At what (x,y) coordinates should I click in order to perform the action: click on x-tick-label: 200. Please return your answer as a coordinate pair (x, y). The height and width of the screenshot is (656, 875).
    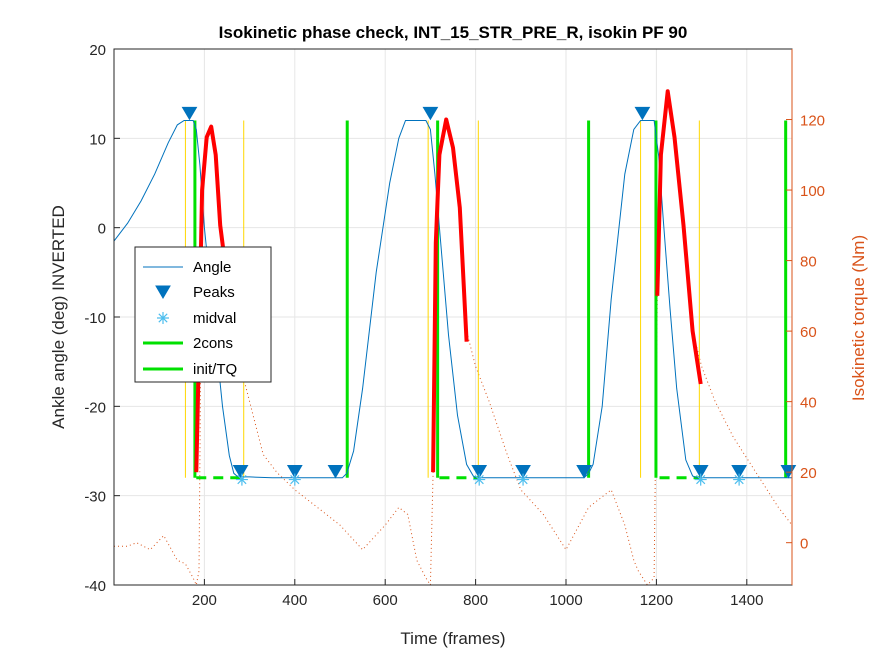
    Looking at the image, I should click on (204, 600).